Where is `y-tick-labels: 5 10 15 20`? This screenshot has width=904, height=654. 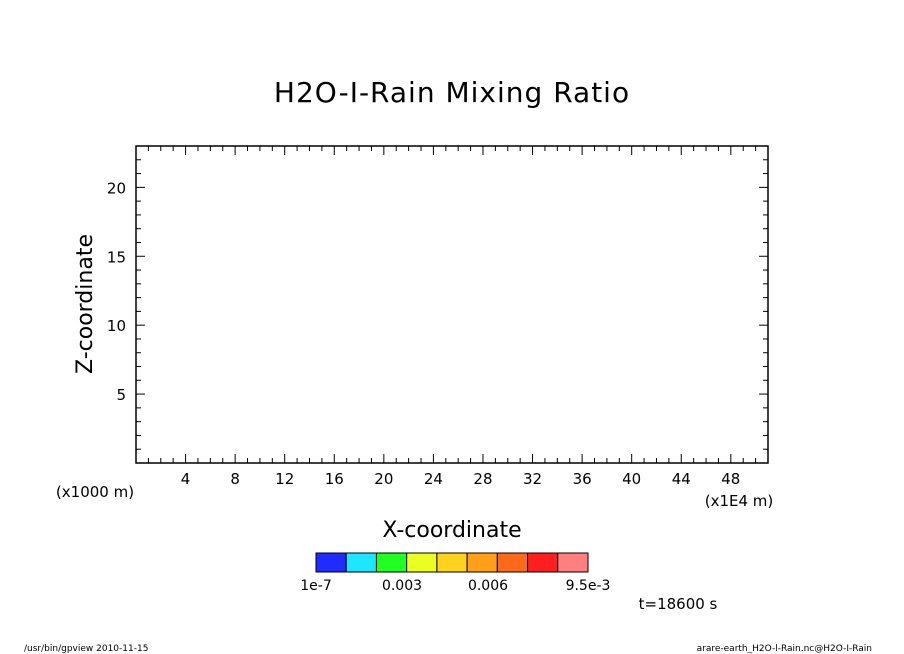
y-tick-labels: 5 10 15 20 is located at coordinates (116, 291).